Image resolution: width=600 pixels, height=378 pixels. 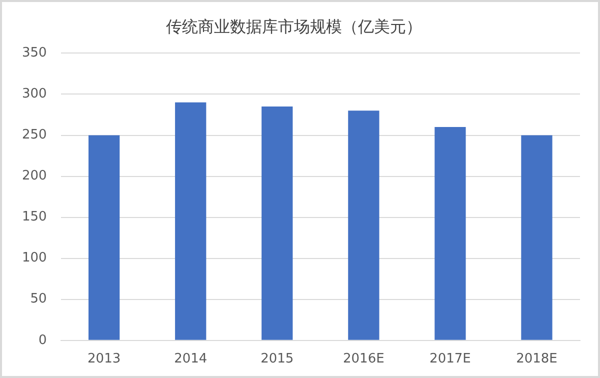 I want to click on x-tick-label: 2017E, so click(x=450, y=359).